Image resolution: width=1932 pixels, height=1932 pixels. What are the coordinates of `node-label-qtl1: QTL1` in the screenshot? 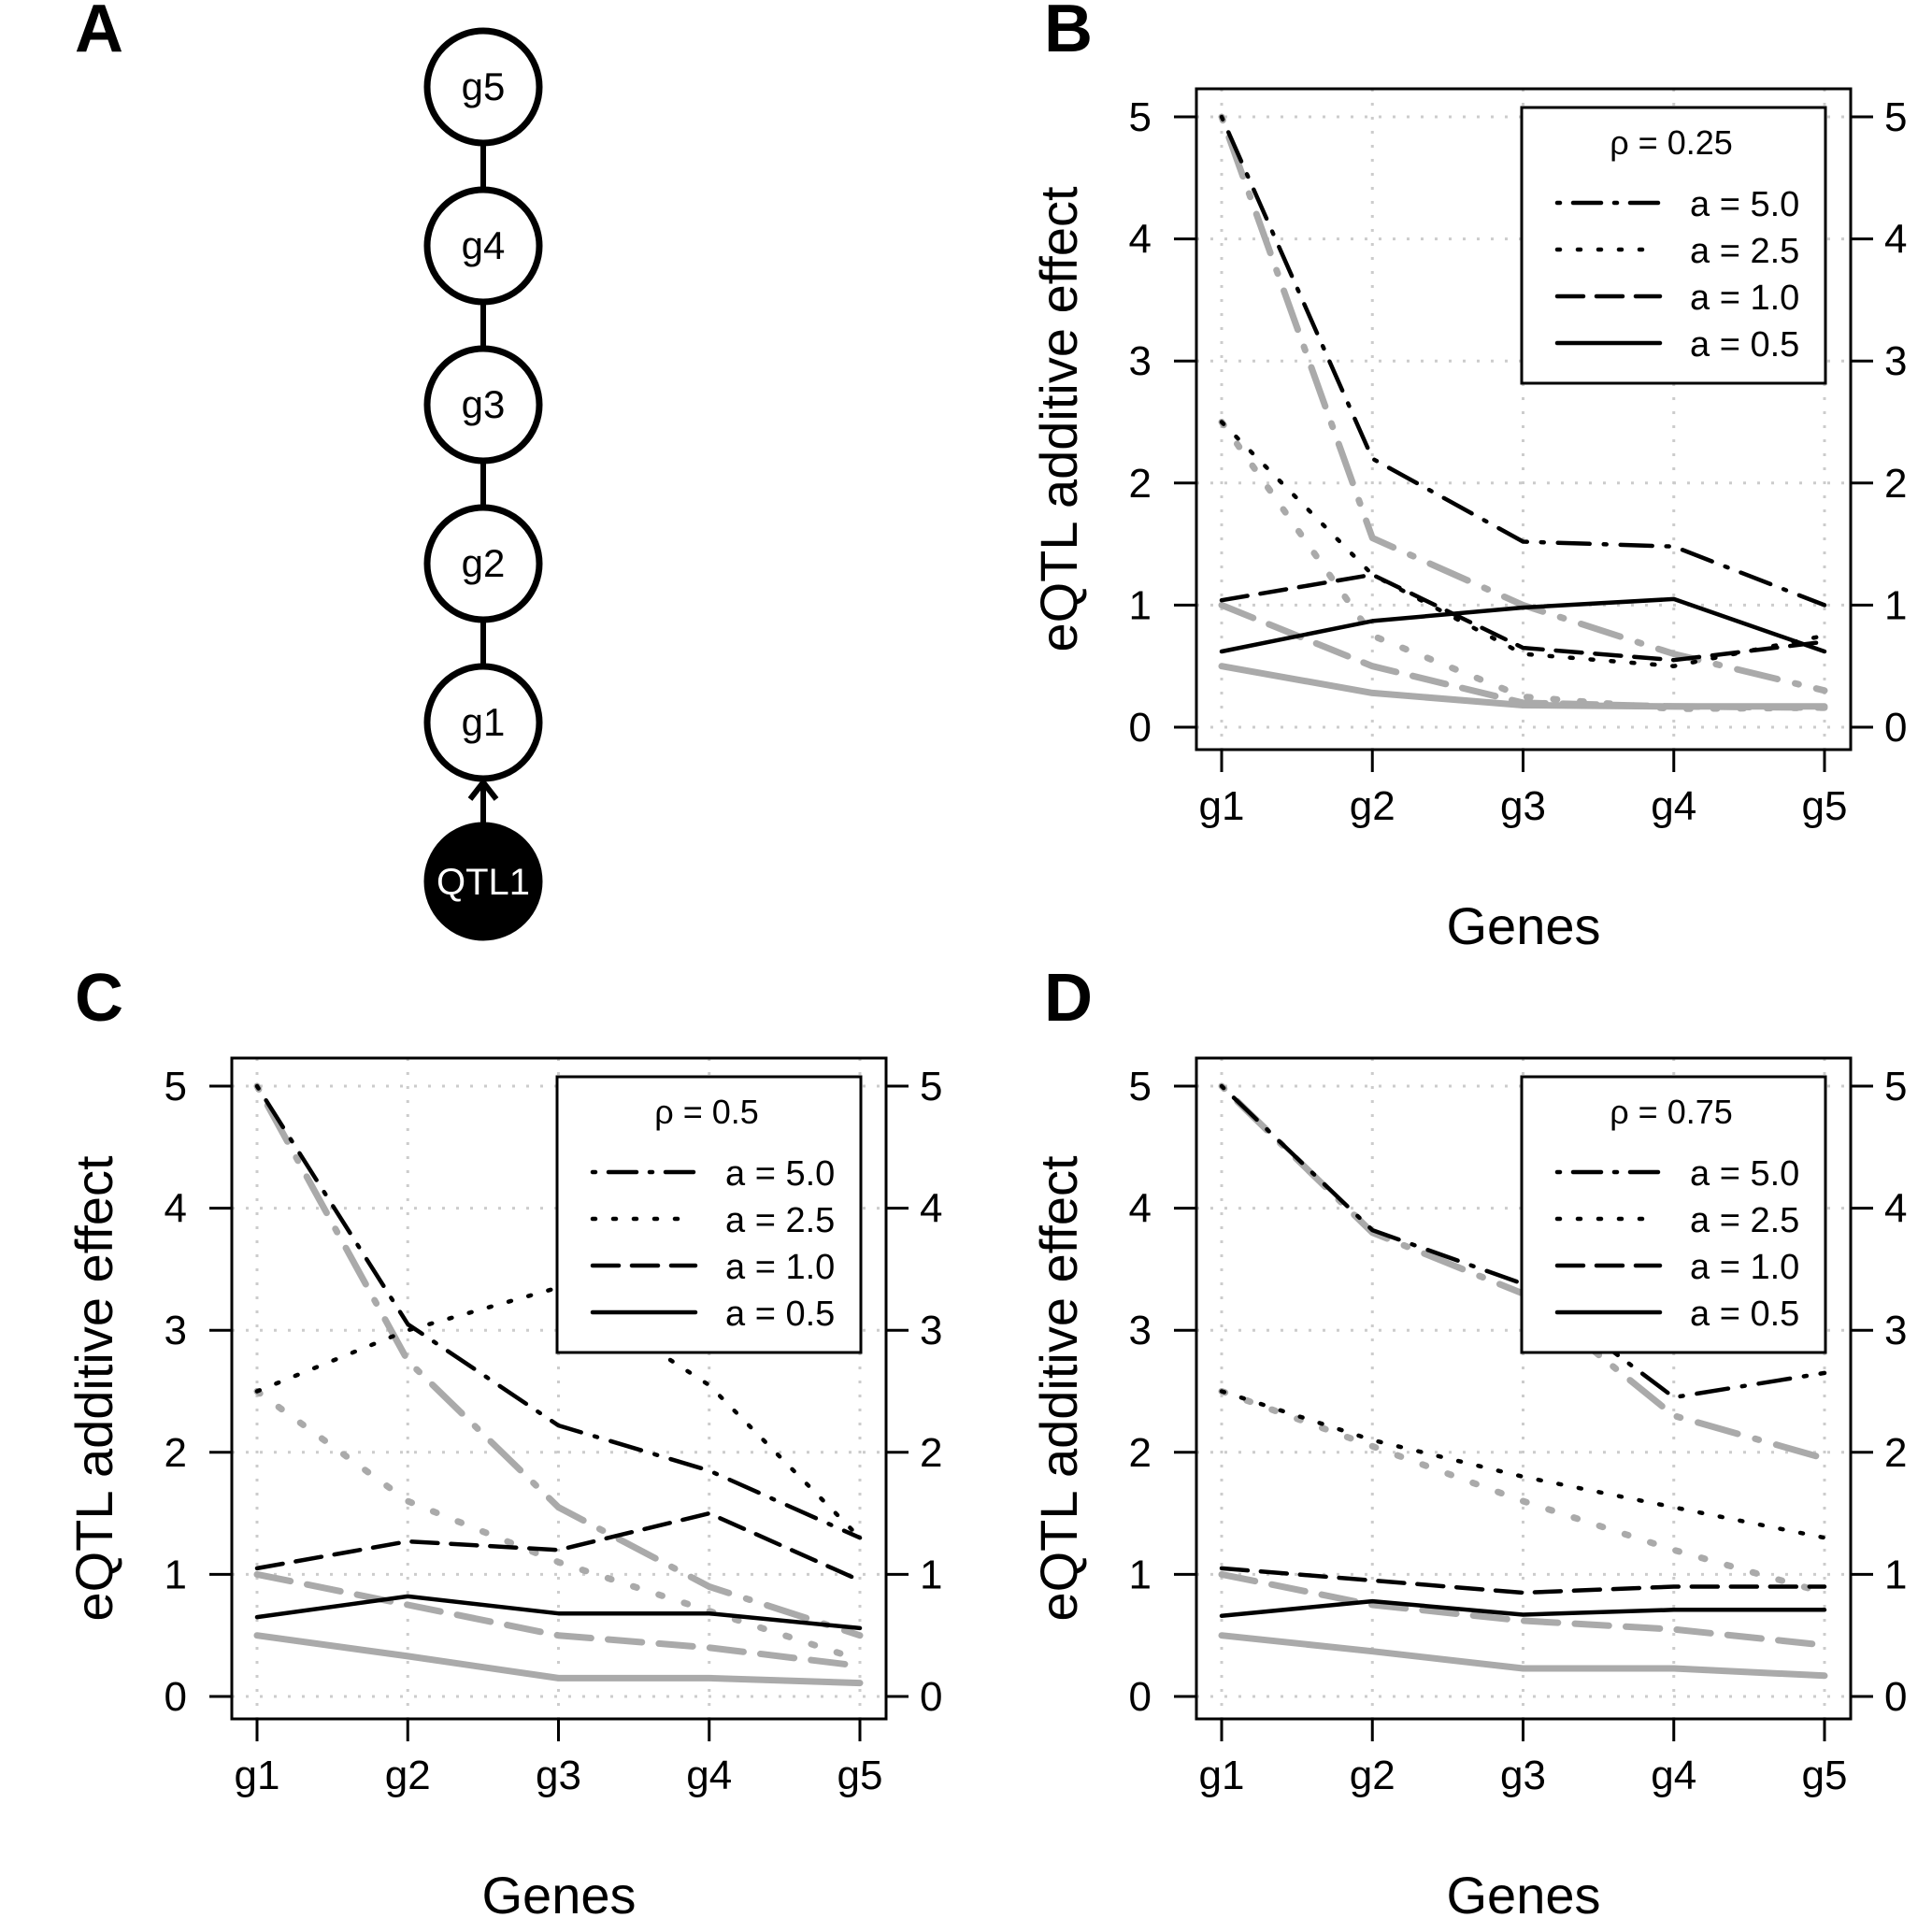 It's located at (483, 882).